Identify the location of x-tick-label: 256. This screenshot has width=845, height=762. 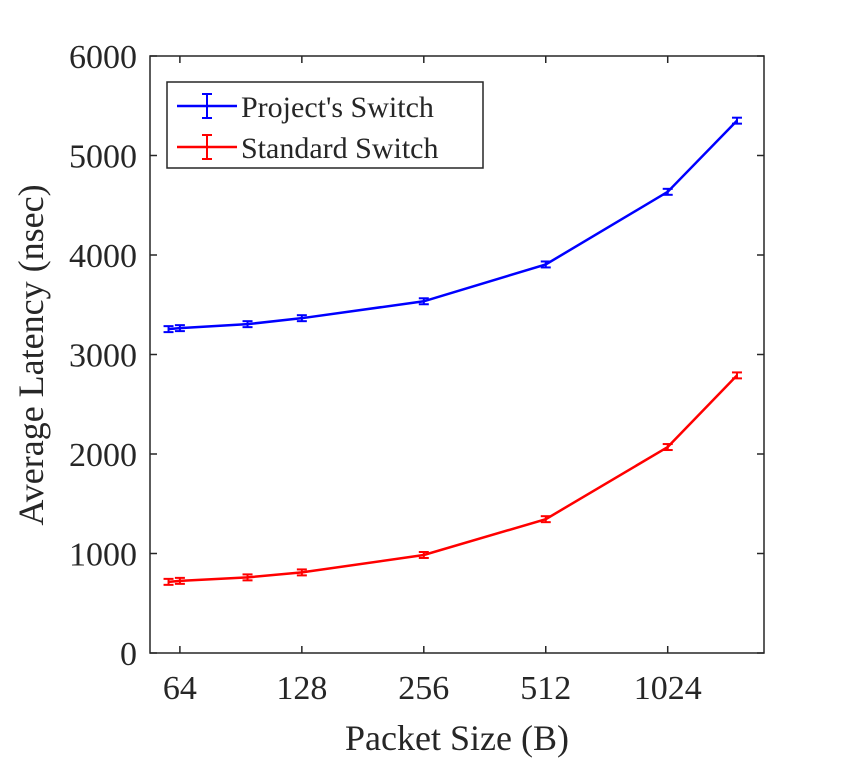
(423, 688).